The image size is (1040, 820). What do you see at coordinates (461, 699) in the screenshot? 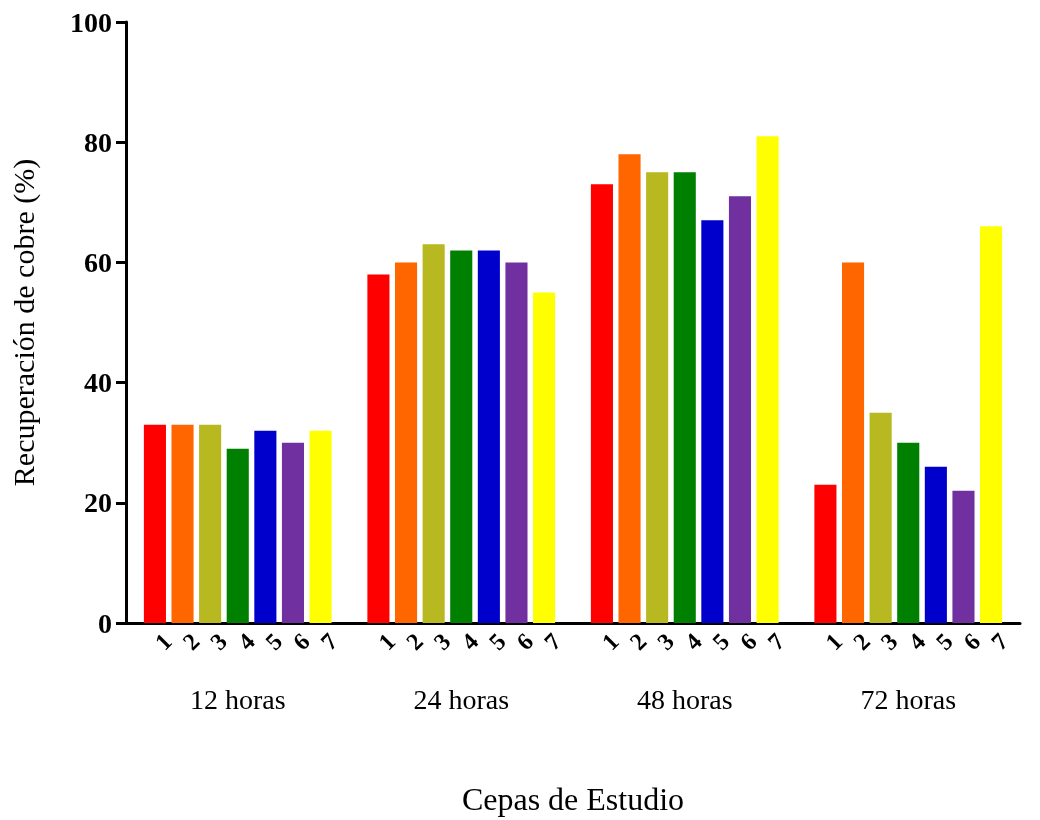
I see `x-tick-label: 24 horas` at bounding box center [461, 699].